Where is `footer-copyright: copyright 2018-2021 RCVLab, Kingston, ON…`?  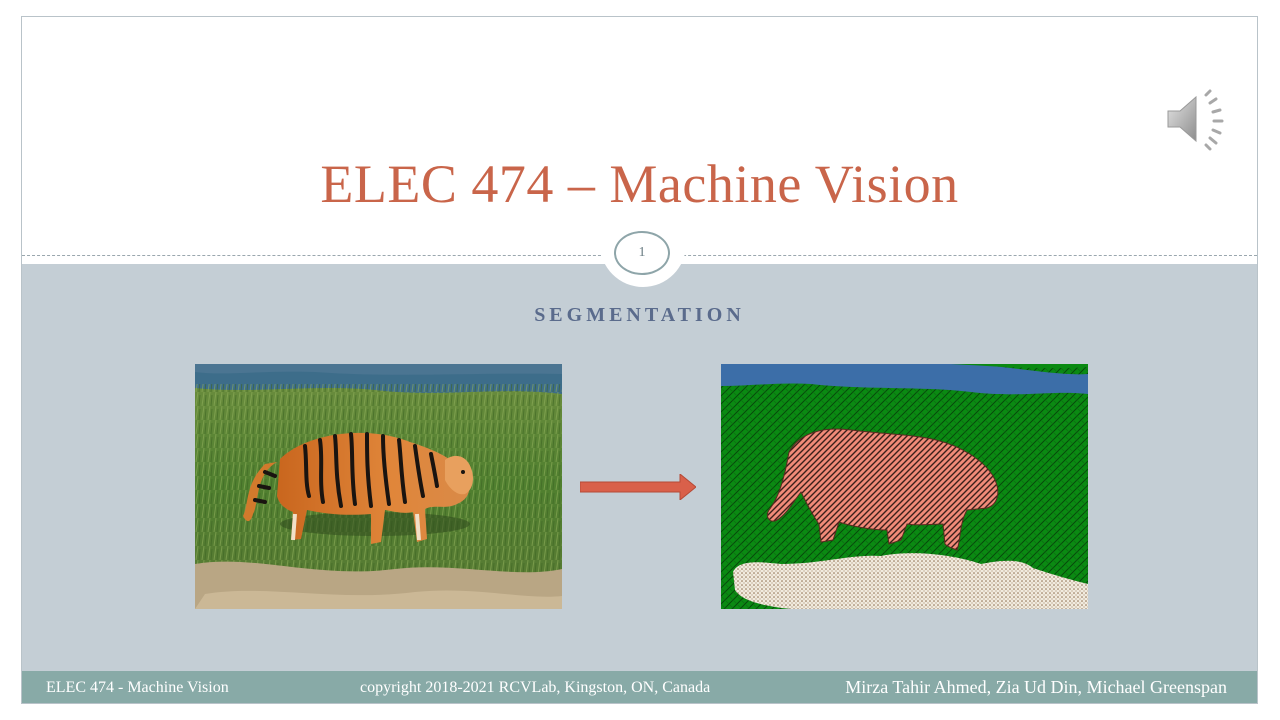 footer-copyright: copyright 2018-2021 RCVLab, Kingston, ON… is located at coordinates (535, 687).